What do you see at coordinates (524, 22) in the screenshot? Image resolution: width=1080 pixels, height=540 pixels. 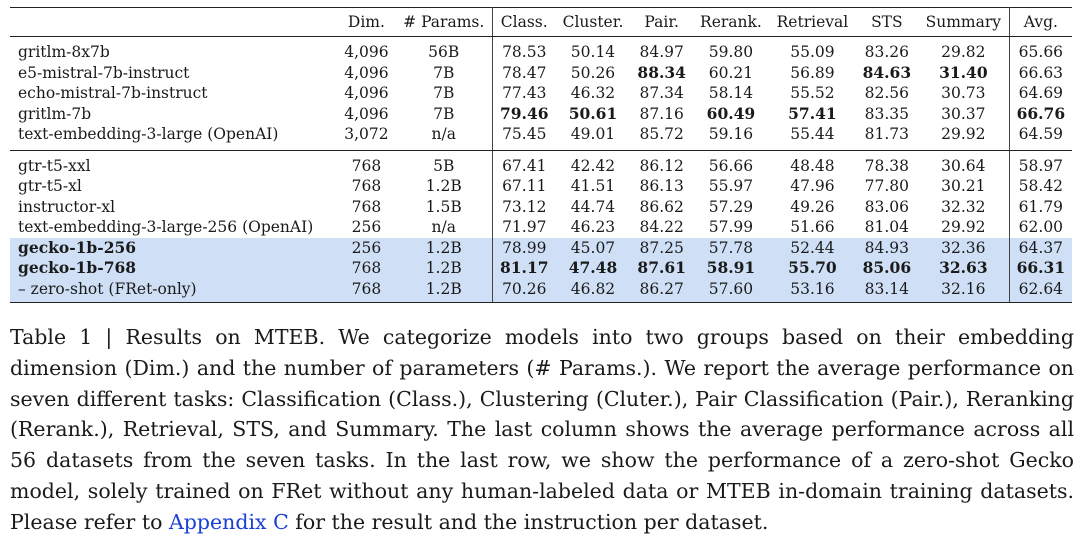 I see `header-cell: Class.` at bounding box center [524, 22].